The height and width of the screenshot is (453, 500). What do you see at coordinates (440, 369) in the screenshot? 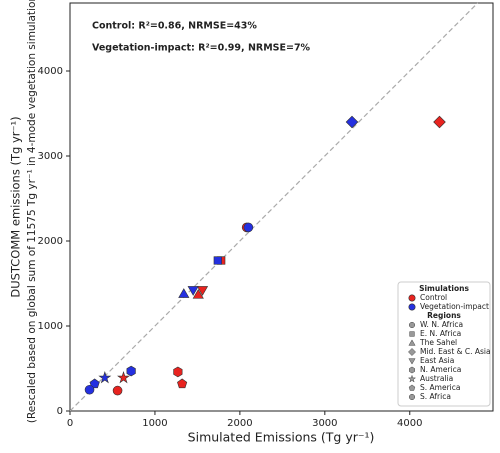
I see `legend-label: N. America` at bounding box center [440, 369].